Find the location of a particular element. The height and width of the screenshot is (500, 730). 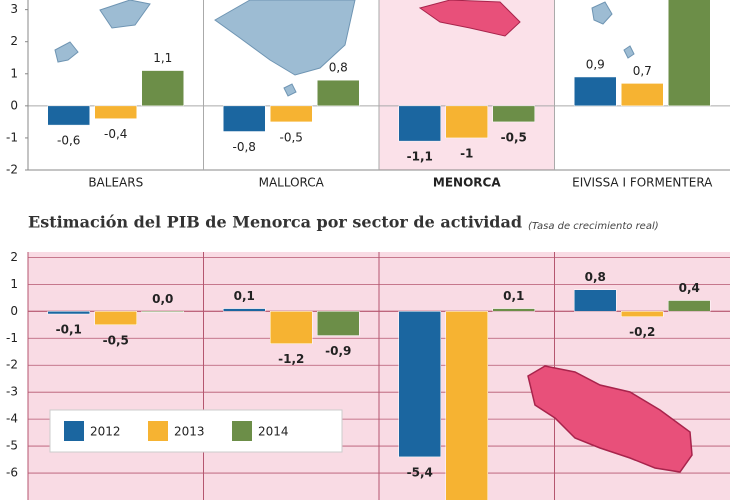

chart-subtitle: (Tasa de crecimiento real) is located at coordinates (593, 226).